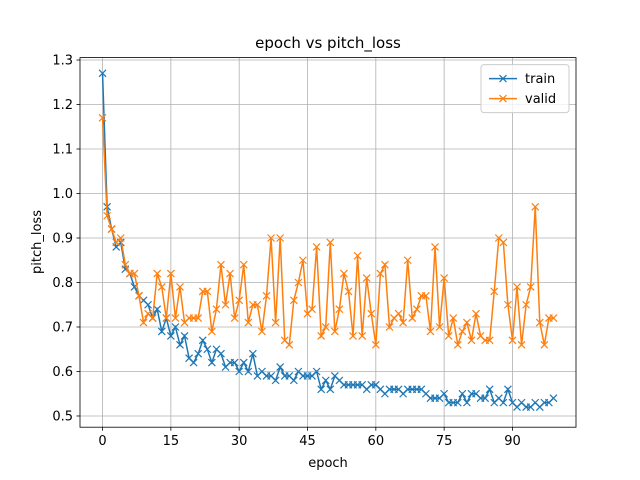  I want to click on y-tick-label: 0.7, so click(62, 327).